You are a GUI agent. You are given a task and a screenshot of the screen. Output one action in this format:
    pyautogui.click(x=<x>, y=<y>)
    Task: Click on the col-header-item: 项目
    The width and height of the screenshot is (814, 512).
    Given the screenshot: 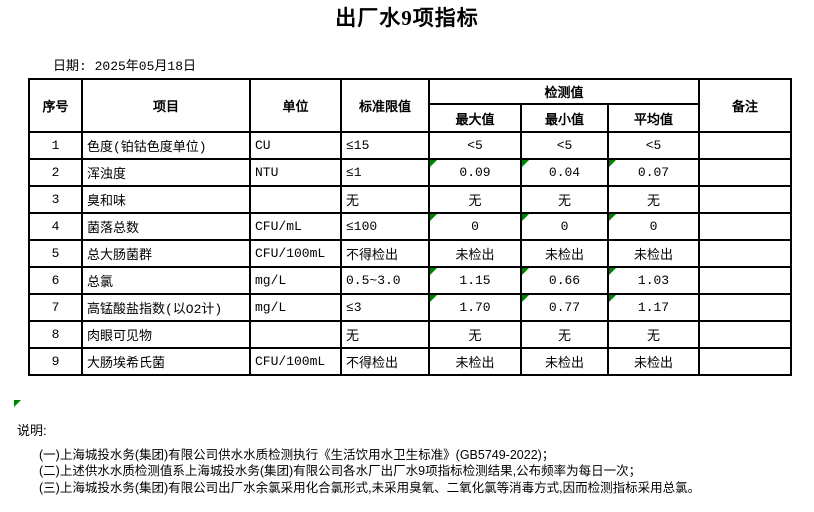 What is the action you would take?
    pyautogui.click(x=166, y=105)
    